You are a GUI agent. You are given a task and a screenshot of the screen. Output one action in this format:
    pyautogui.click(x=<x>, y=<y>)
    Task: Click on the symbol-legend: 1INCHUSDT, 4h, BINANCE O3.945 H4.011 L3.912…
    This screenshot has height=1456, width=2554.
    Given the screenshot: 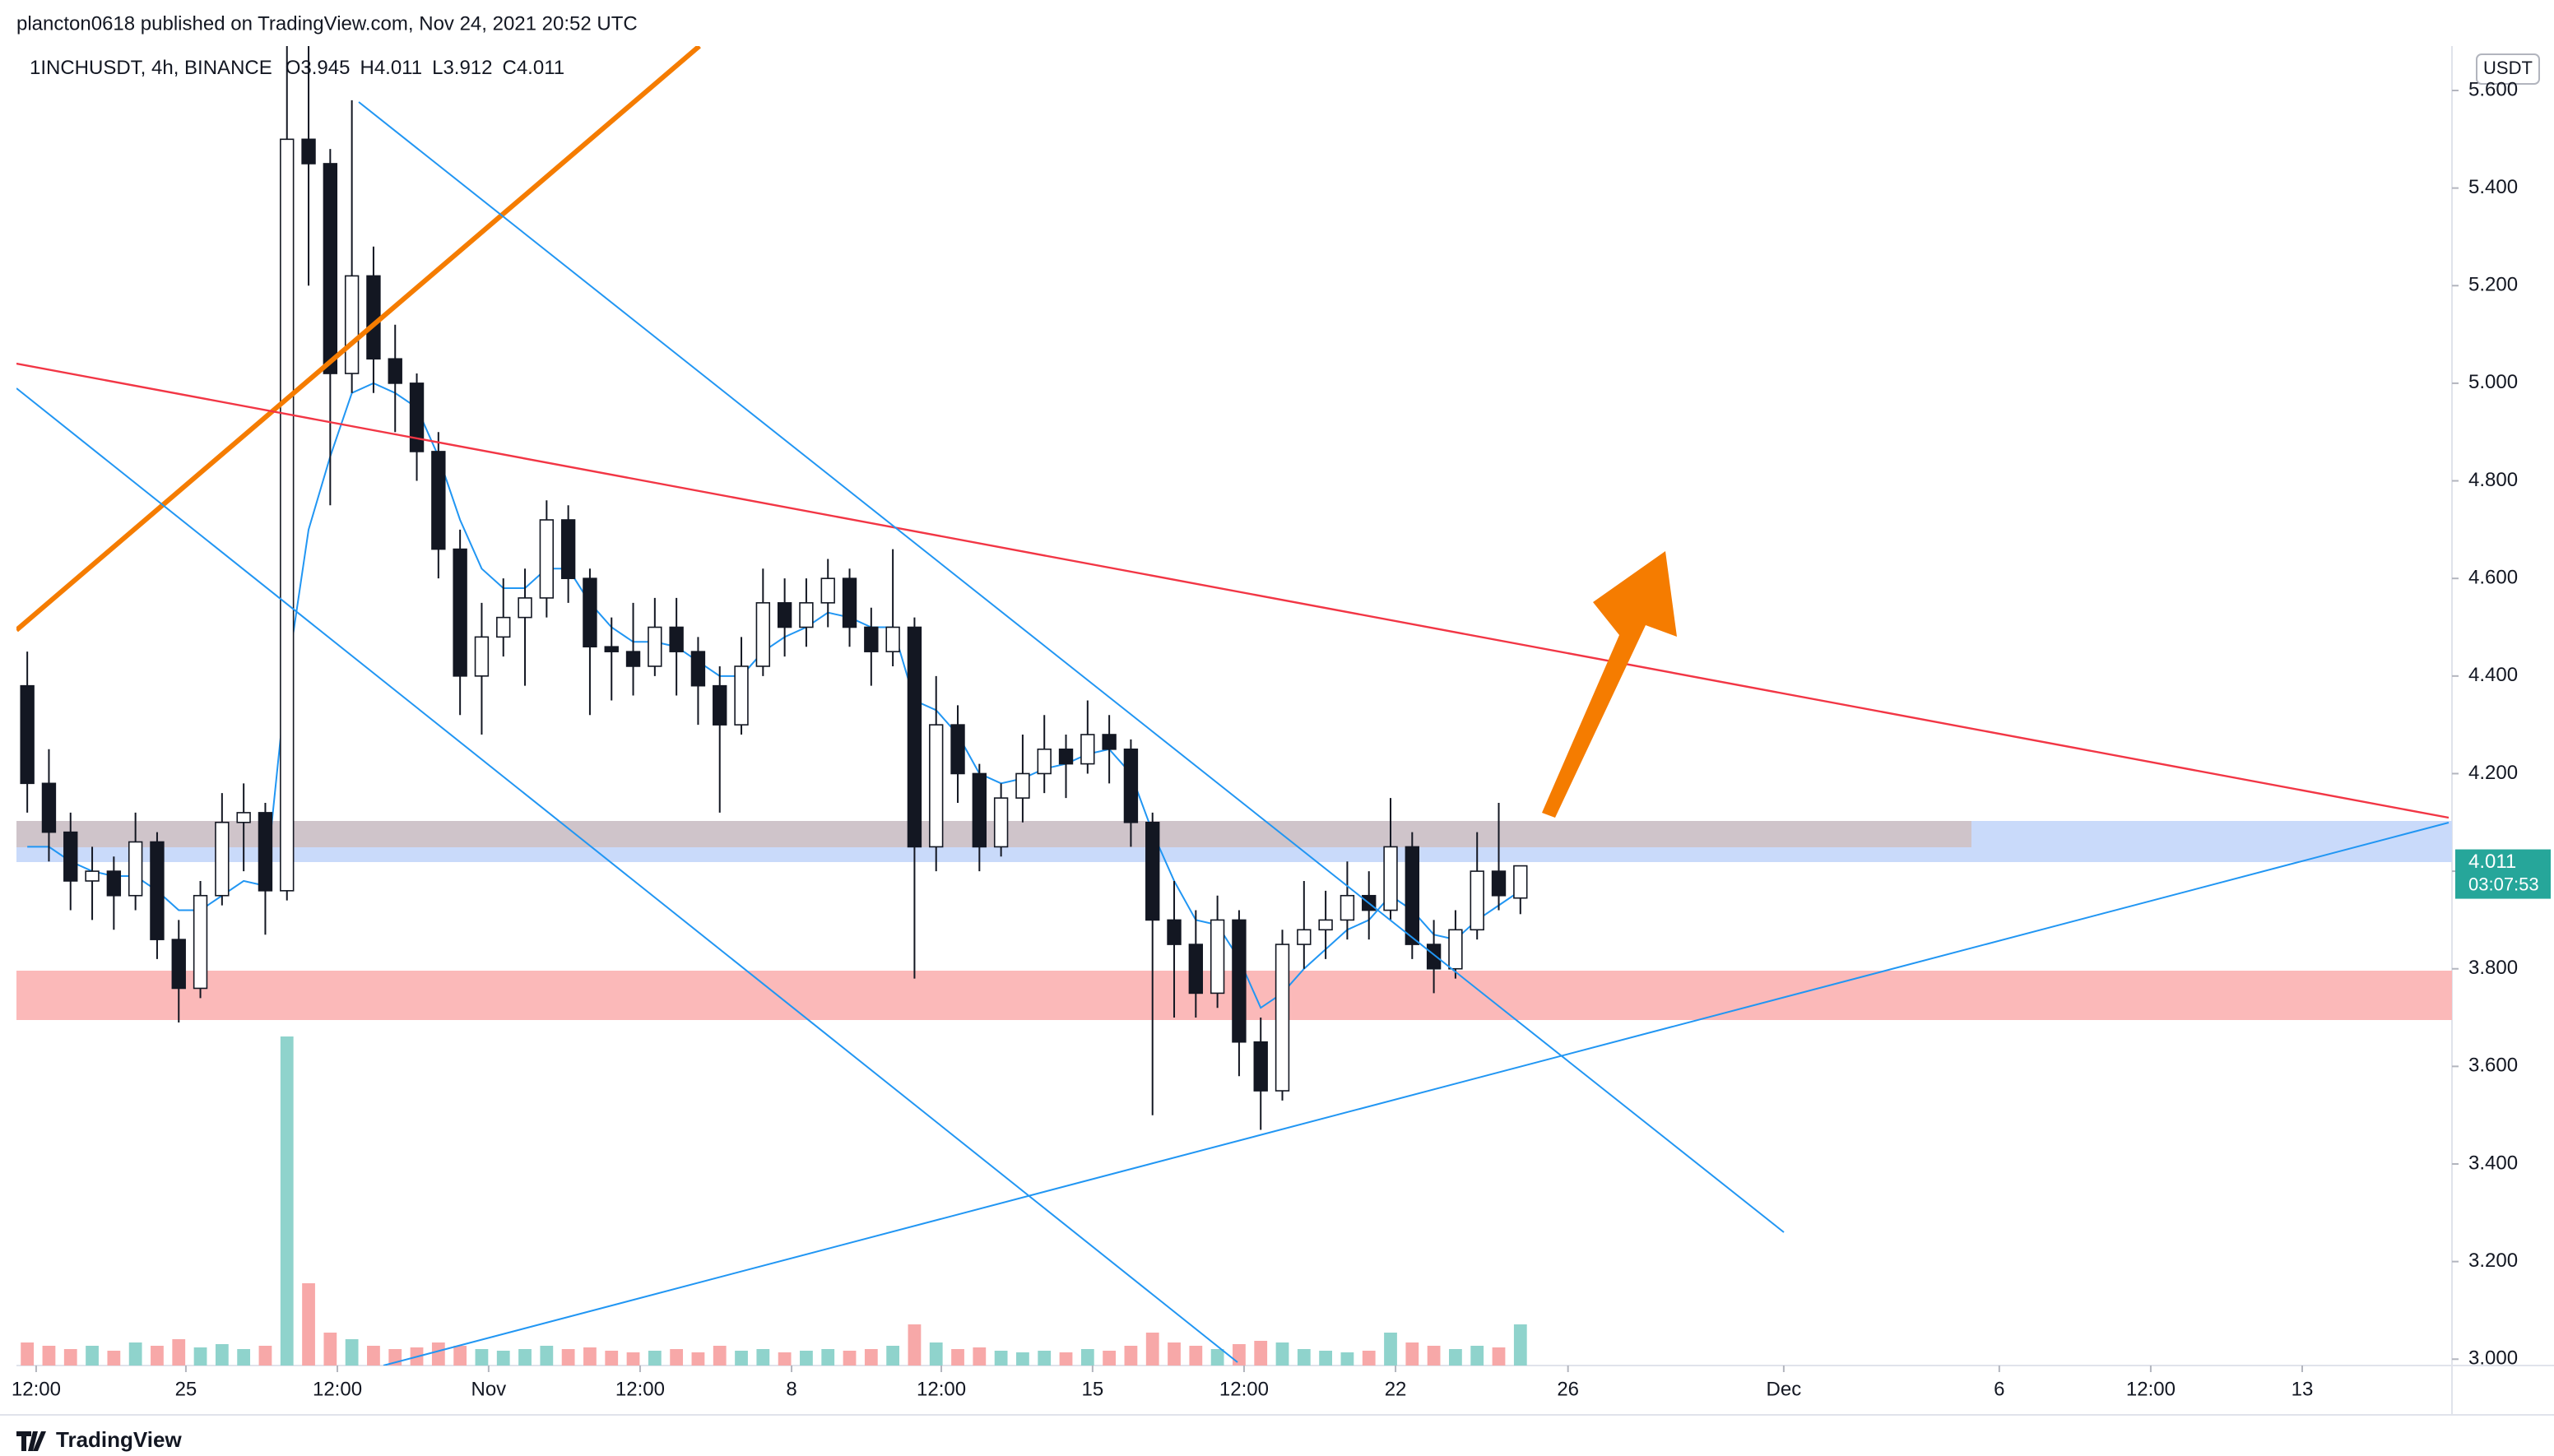 What is the action you would take?
    pyautogui.click(x=297, y=68)
    